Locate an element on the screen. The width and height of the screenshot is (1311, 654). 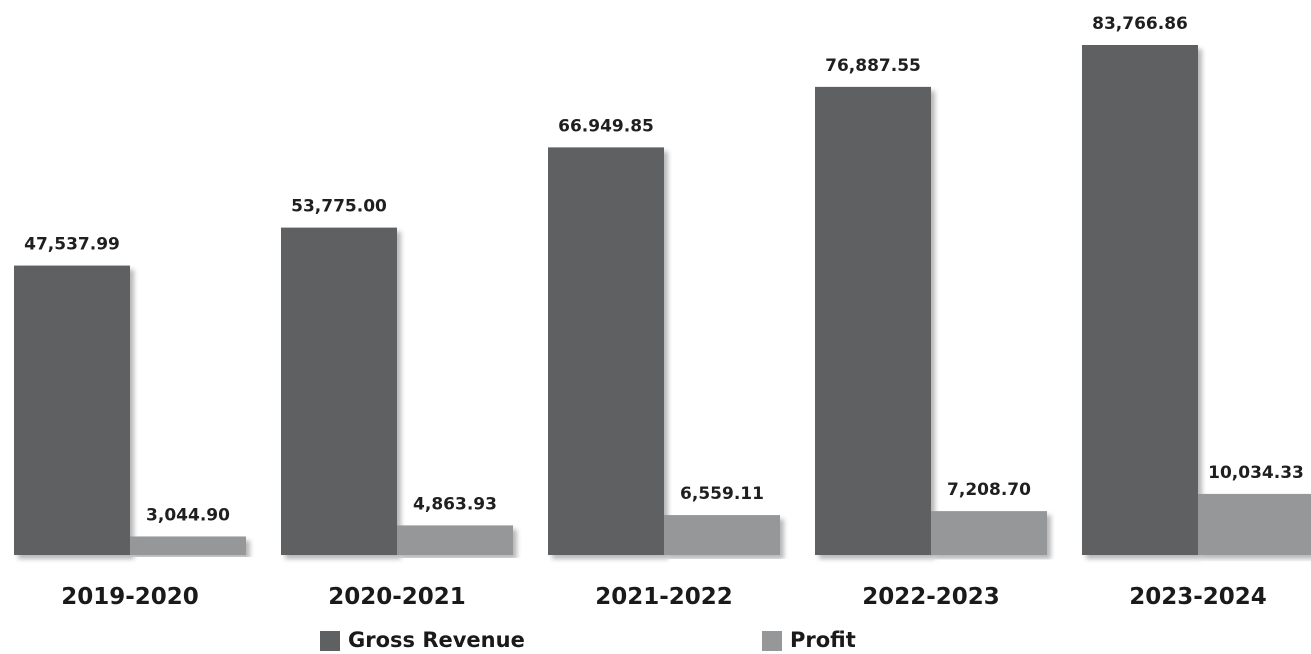
bar-profit-2023-2024 is located at coordinates (1254, 524).